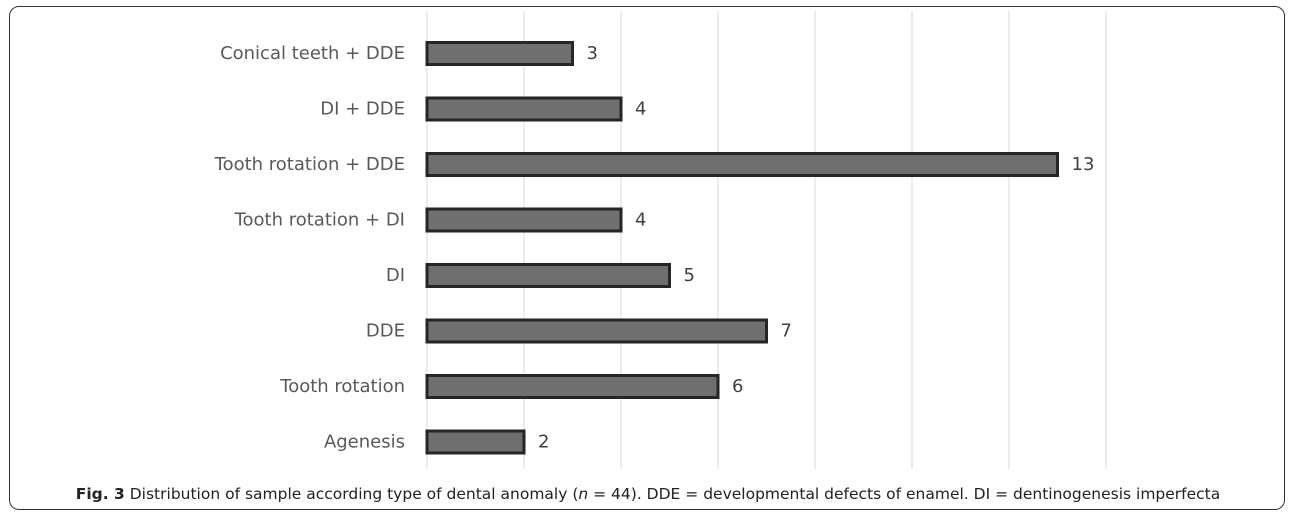 The width and height of the screenshot is (1292, 517). I want to click on figure-caption-n: n, so click(583, 494).